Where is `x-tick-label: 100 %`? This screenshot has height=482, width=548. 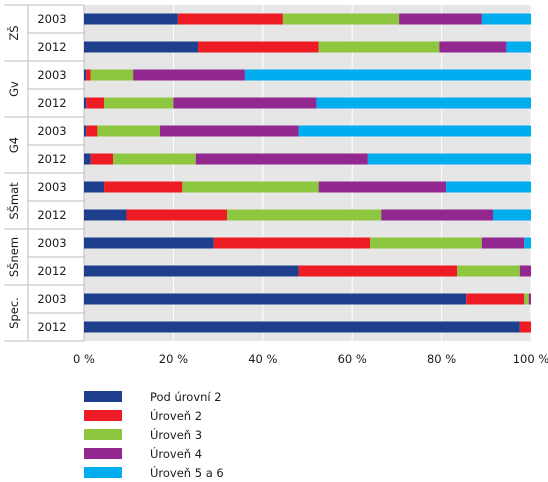 x-tick-label: 100 % is located at coordinates (530, 359).